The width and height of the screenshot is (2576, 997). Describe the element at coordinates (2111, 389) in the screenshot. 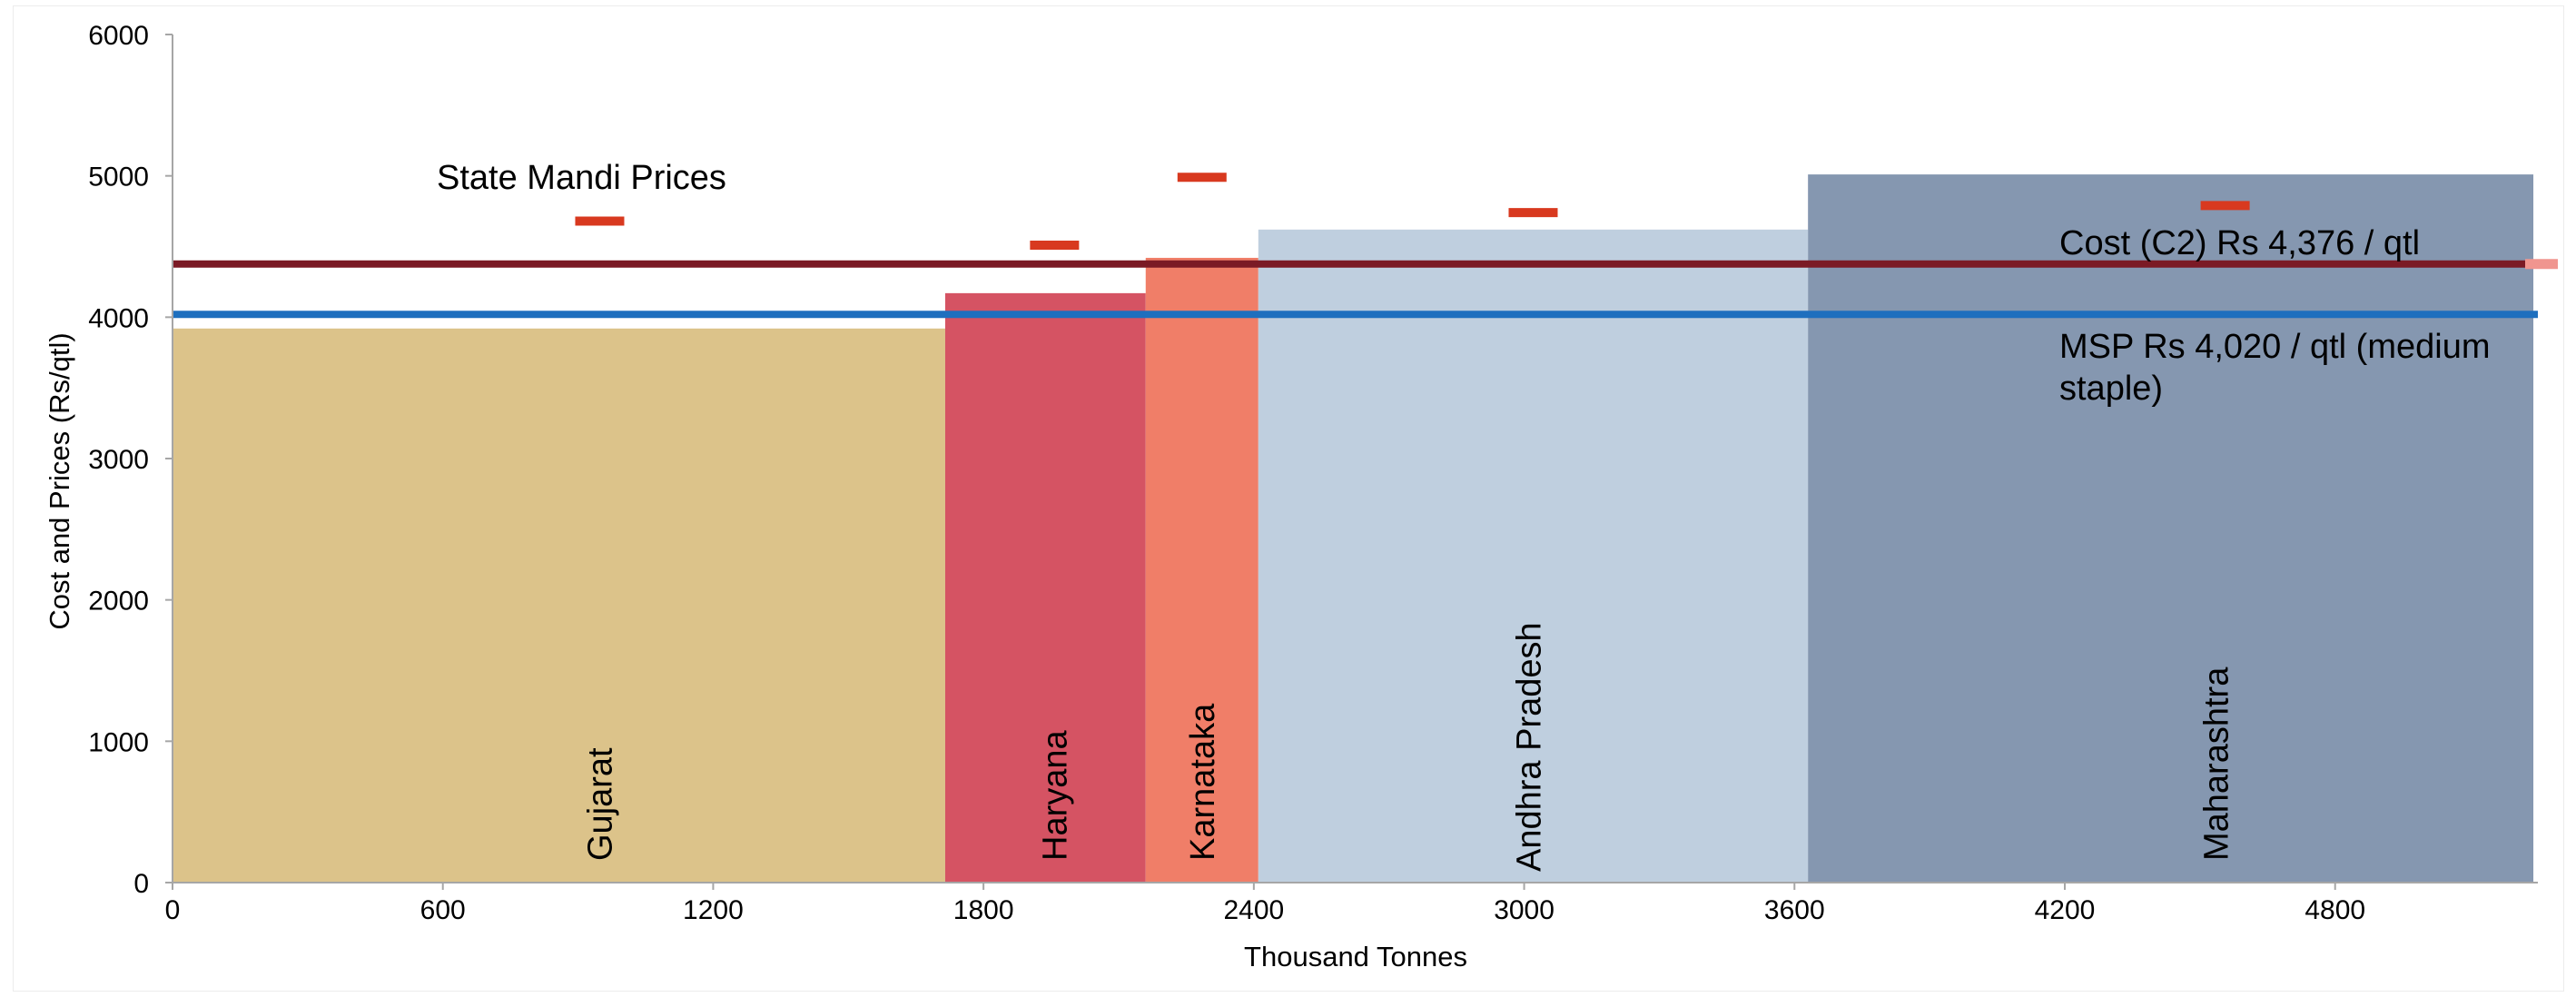

I see `msp-line-annotation-line2: staple)` at that location.